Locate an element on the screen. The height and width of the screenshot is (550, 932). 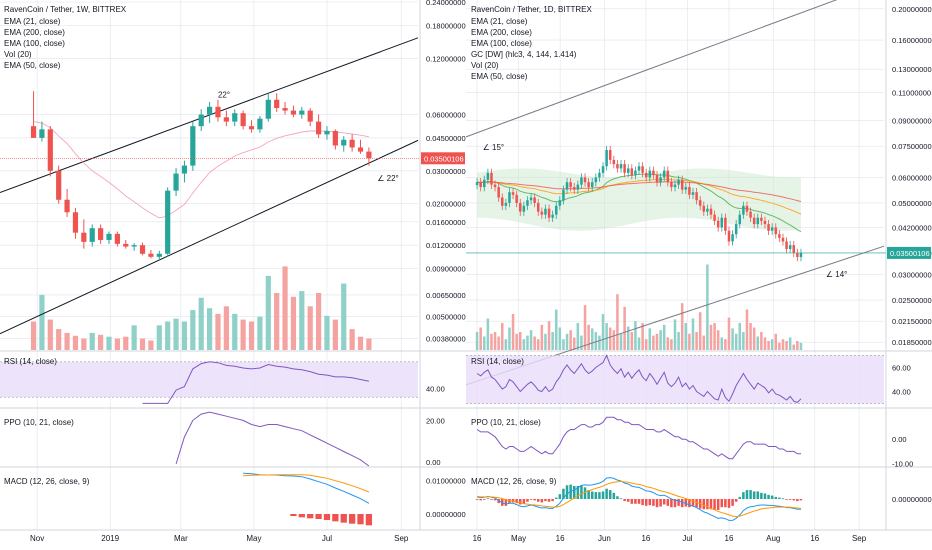
daily-gc-cloud is located at coordinates (639, 199).